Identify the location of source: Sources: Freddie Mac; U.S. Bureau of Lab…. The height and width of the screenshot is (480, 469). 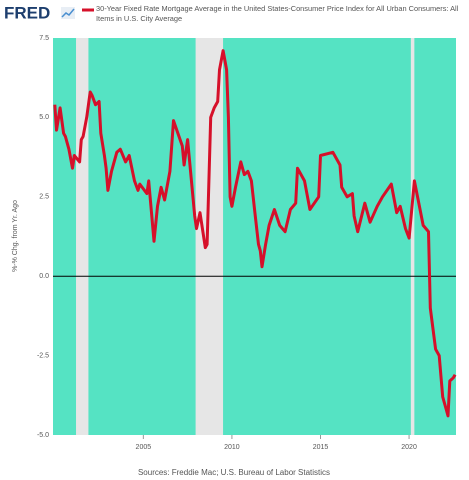
(234, 472).